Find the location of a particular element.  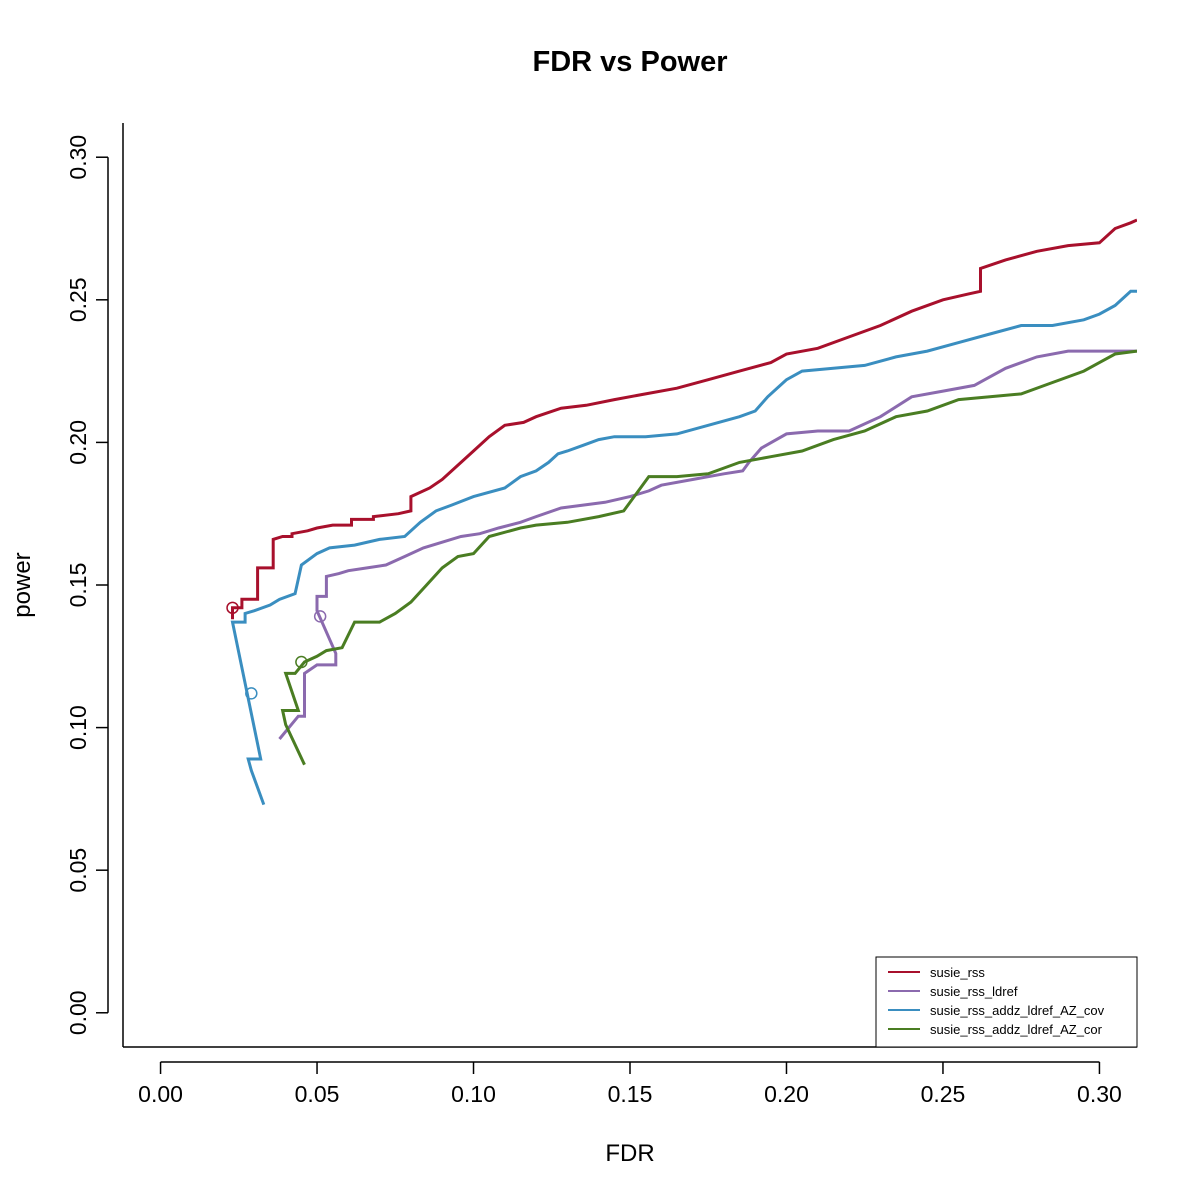

x-axis: 0.00 0.05 0.10 0.15 0.20 0.25 0.30 is located at coordinates (630, 1084).